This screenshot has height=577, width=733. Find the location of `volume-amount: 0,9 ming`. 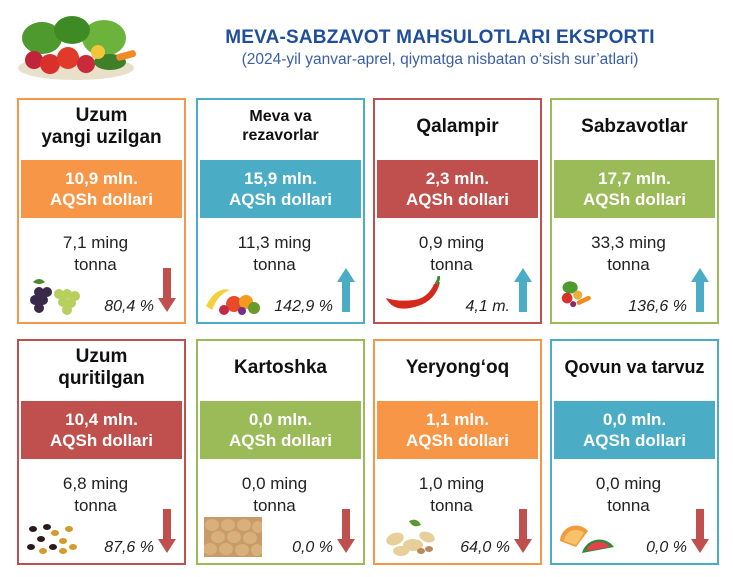

volume-amount: 0,9 ming is located at coordinates (451, 242).